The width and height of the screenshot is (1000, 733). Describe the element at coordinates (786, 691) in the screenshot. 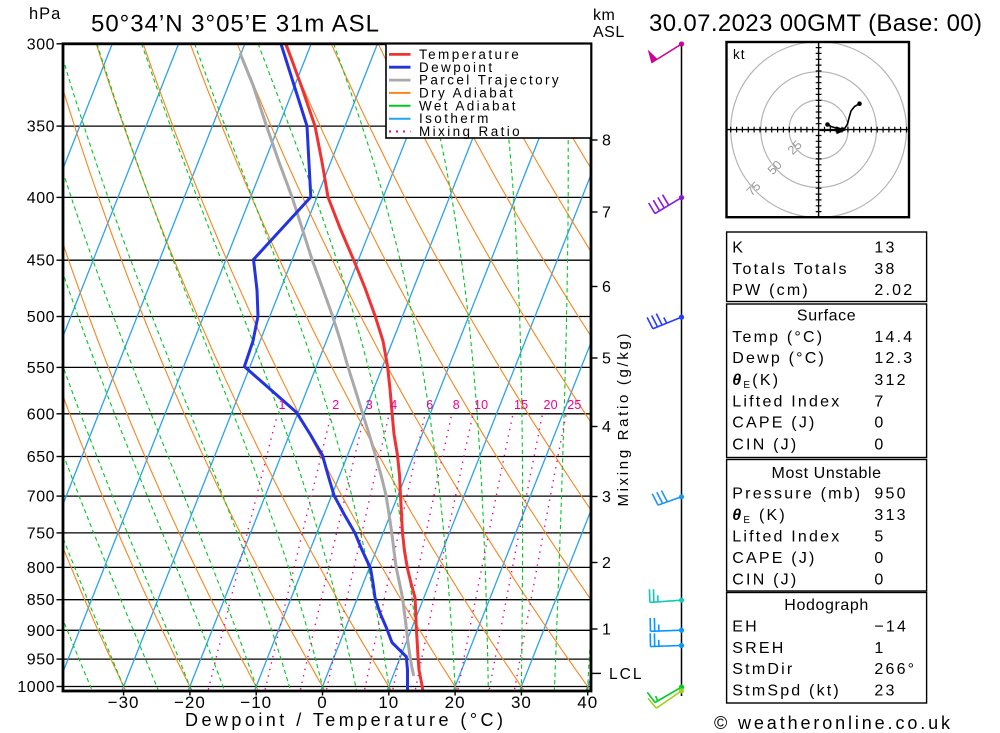

I see `svg-text: StmSpd (kt)` at that location.